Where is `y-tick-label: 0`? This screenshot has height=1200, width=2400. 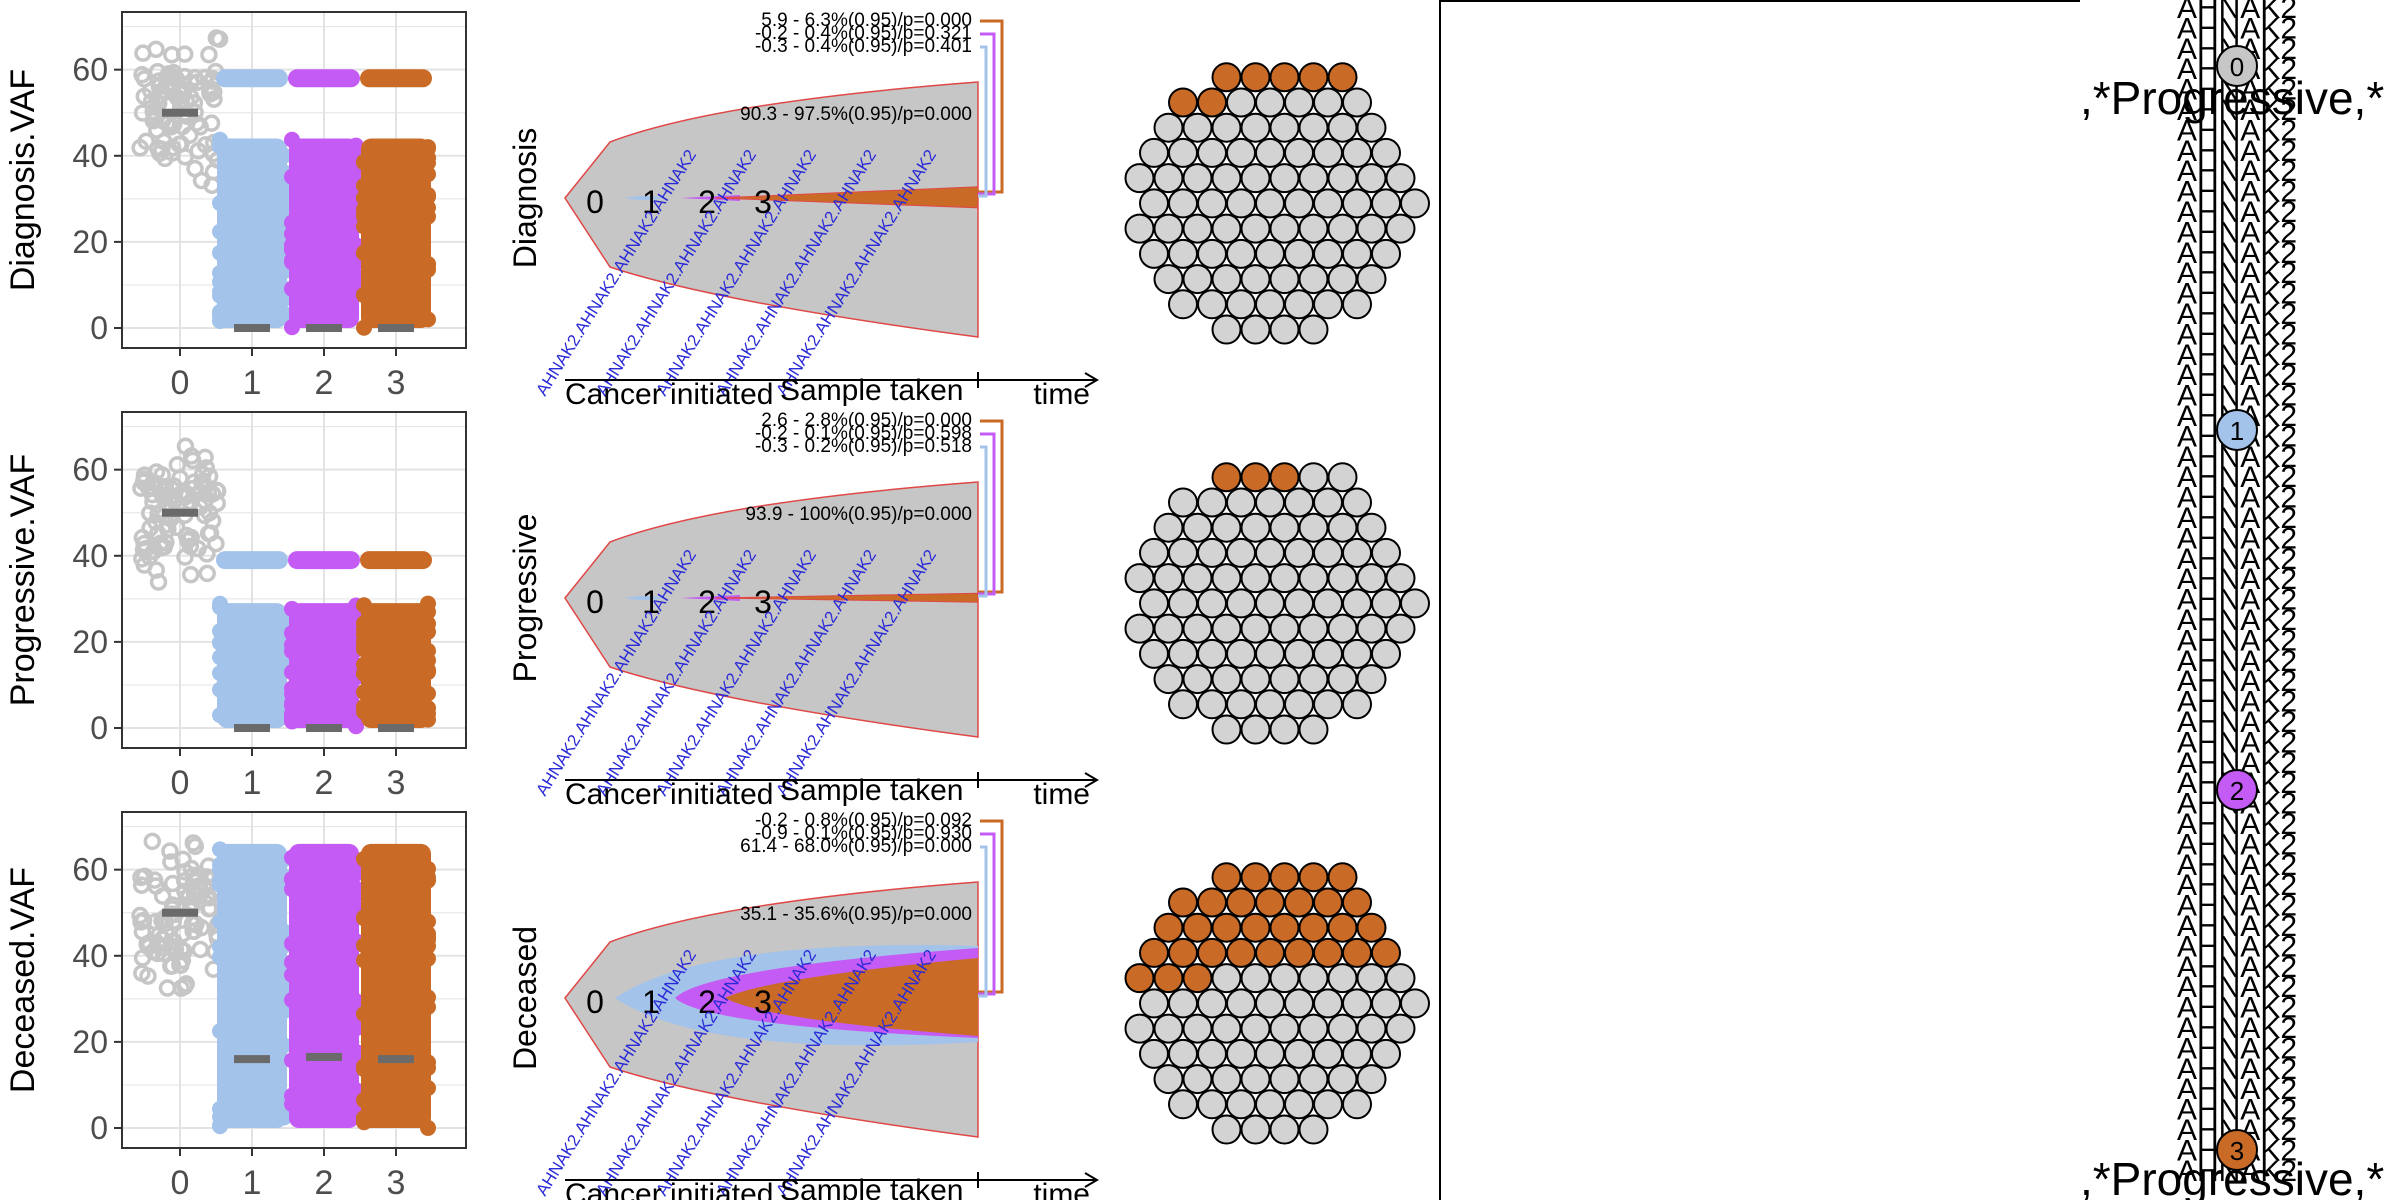
y-tick-label: 0 is located at coordinates (99, 728).